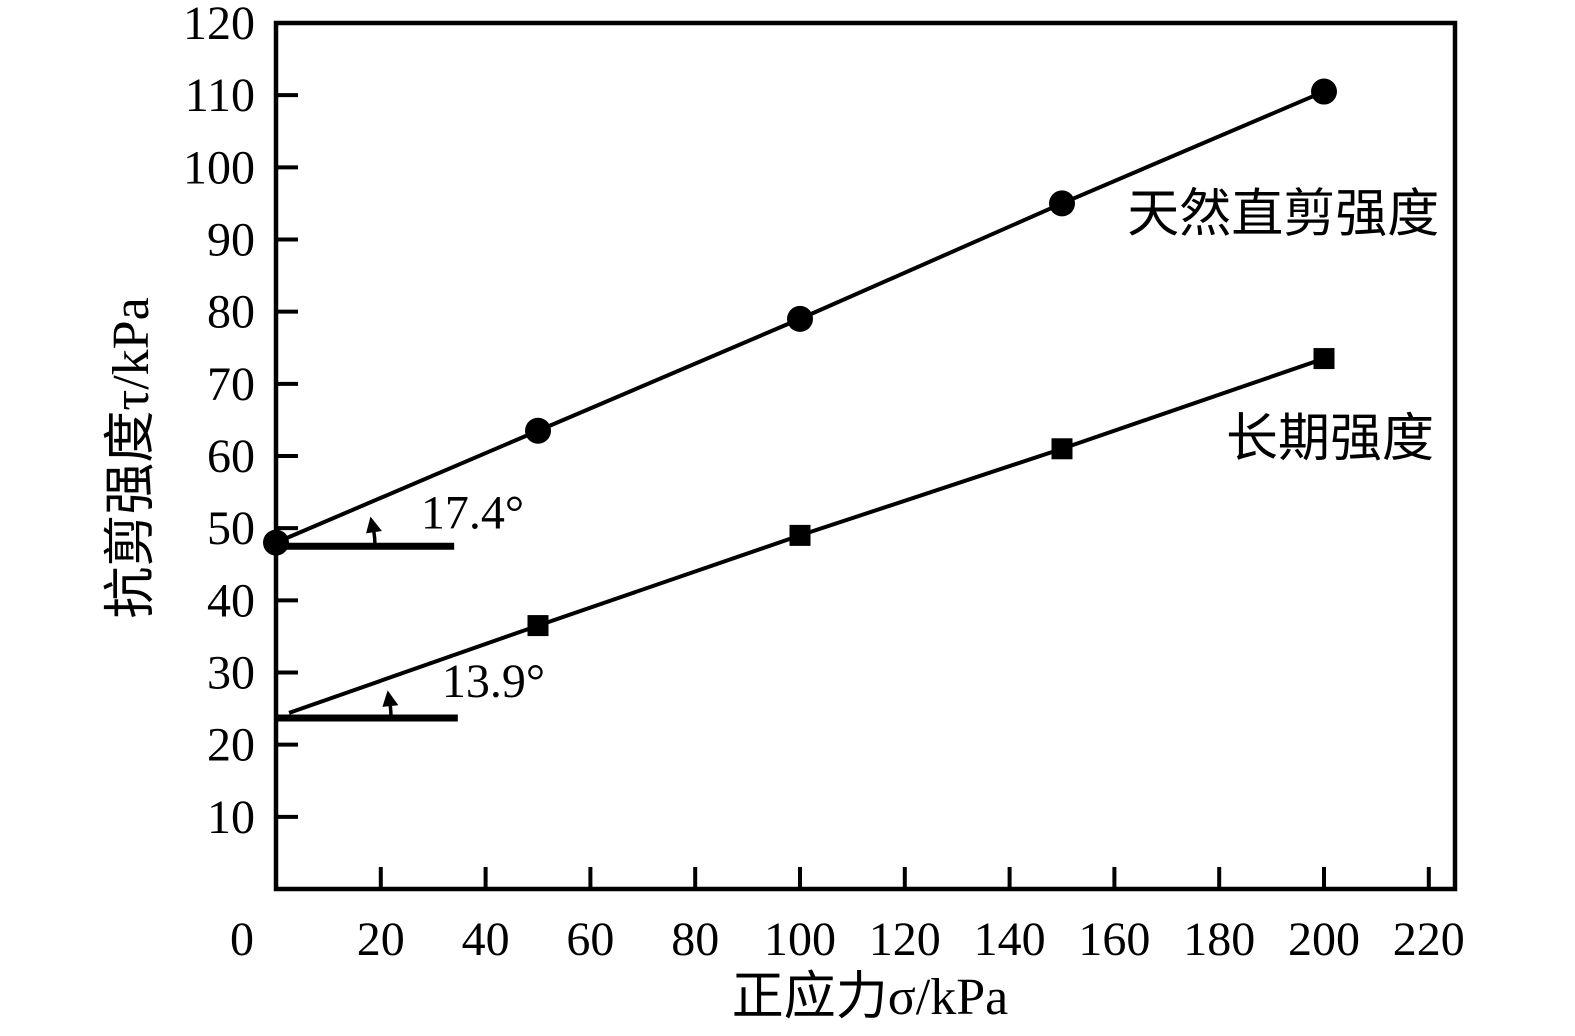 This screenshot has width=1575, height=1036. I want to click on angle-label: 13.9°, so click(493, 681).